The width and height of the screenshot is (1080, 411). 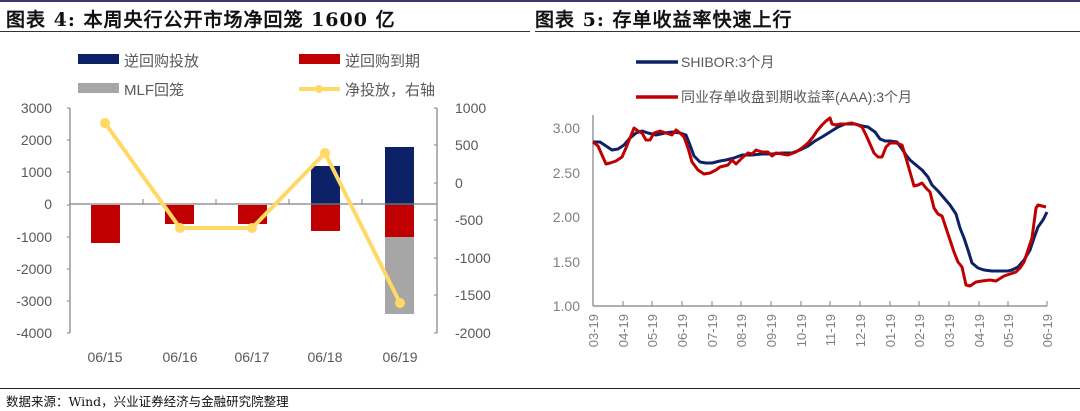 I want to click on chart4-legend: 逆回购投放 逆回购到期 MLF回笼 净投放，右轴, so click(x=256, y=76).